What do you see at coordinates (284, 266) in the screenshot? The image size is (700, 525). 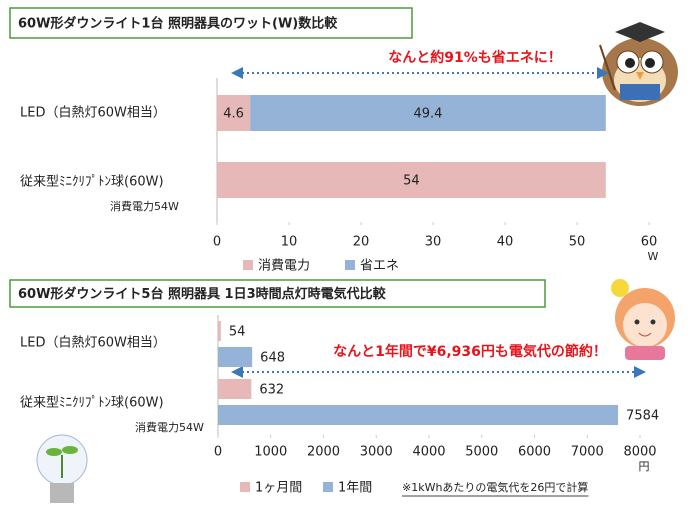 I see `legend-label: 消費電力` at bounding box center [284, 266].